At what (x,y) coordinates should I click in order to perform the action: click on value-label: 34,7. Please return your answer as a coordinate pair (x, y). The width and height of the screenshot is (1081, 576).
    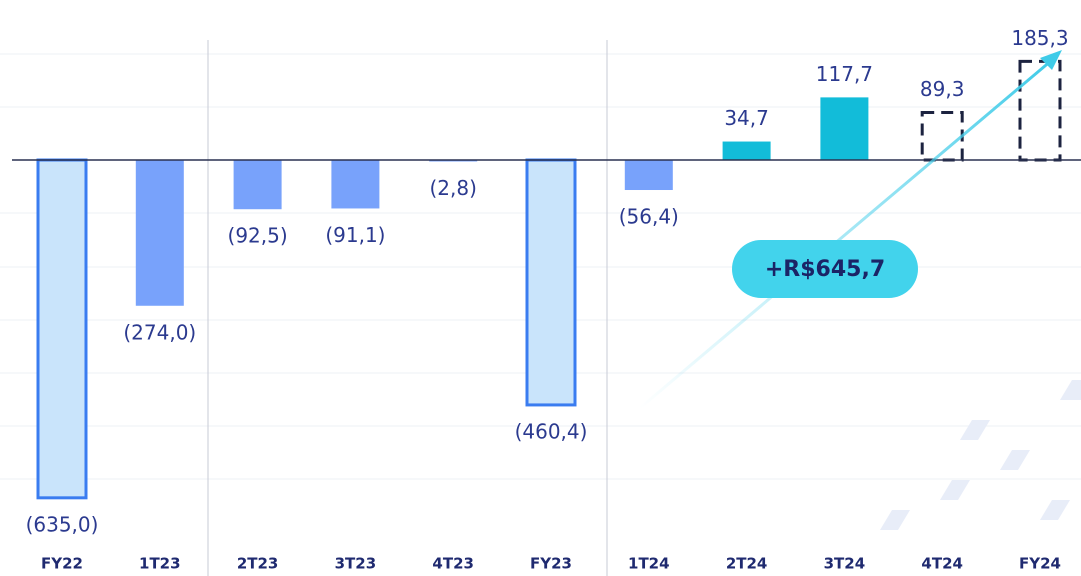
    Looking at the image, I should click on (746, 118).